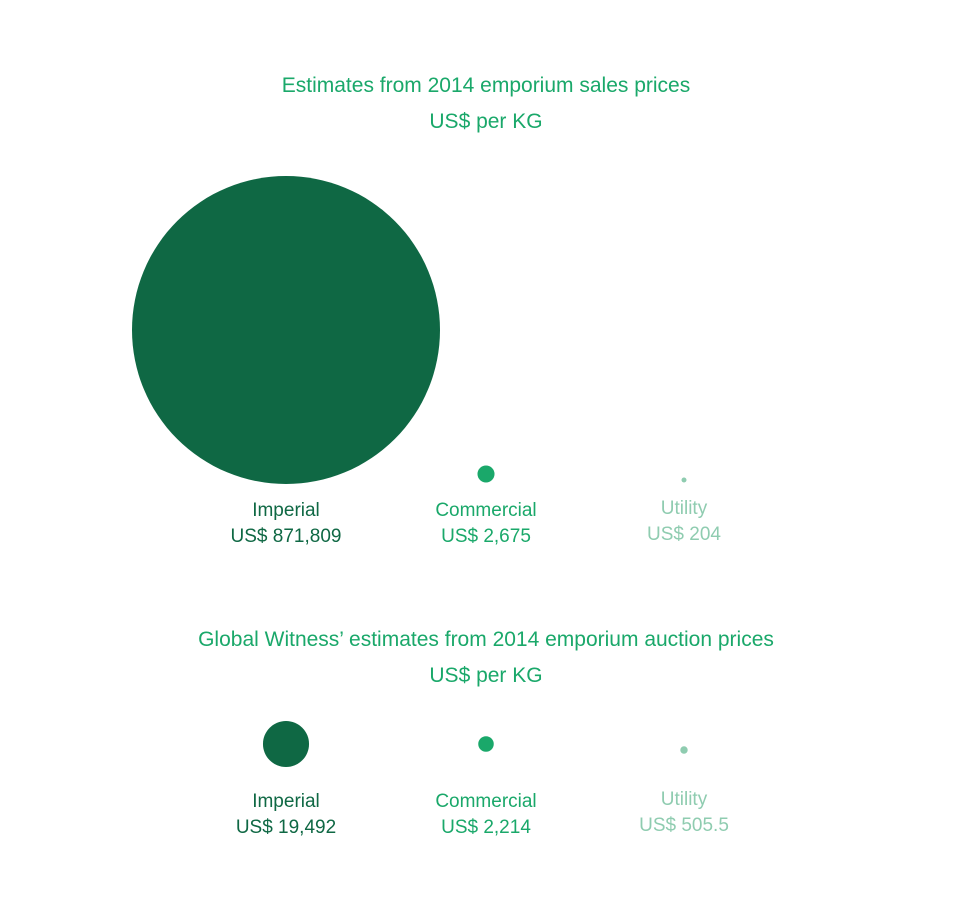 This screenshot has height=897, width=968. What do you see at coordinates (486, 827) in the screenshot?
I see `value-label: US$ 2,214` at bounding box center [486, 827].